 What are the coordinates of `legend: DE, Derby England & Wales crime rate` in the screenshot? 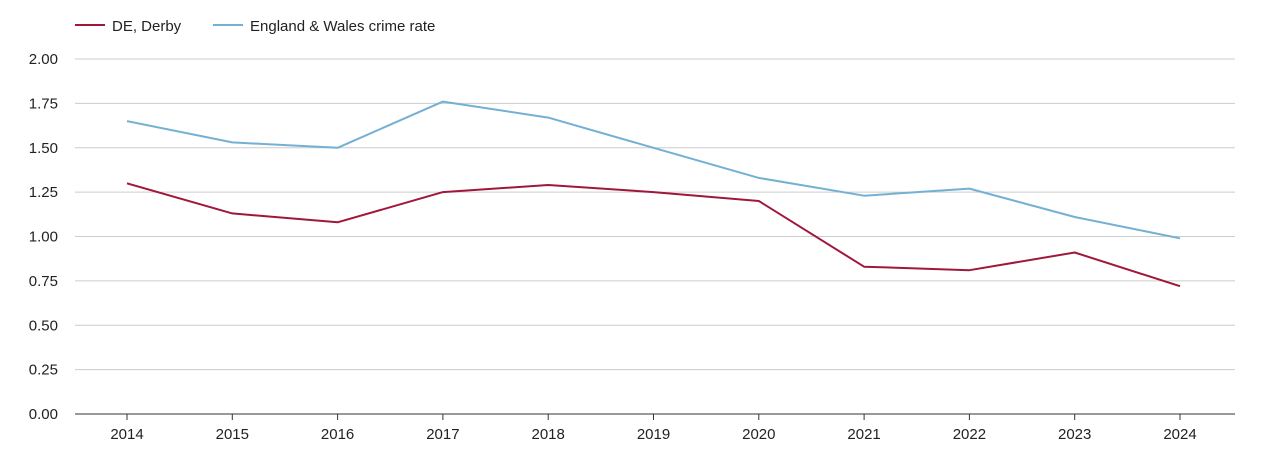 It's located at (255, 26).